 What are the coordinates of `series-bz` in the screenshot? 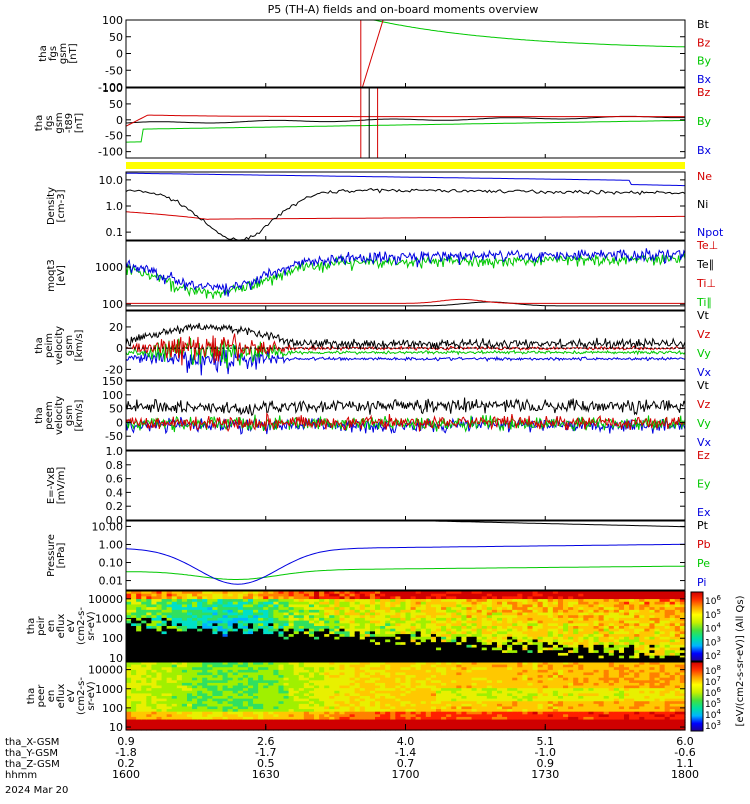 It's located at (373, 53).